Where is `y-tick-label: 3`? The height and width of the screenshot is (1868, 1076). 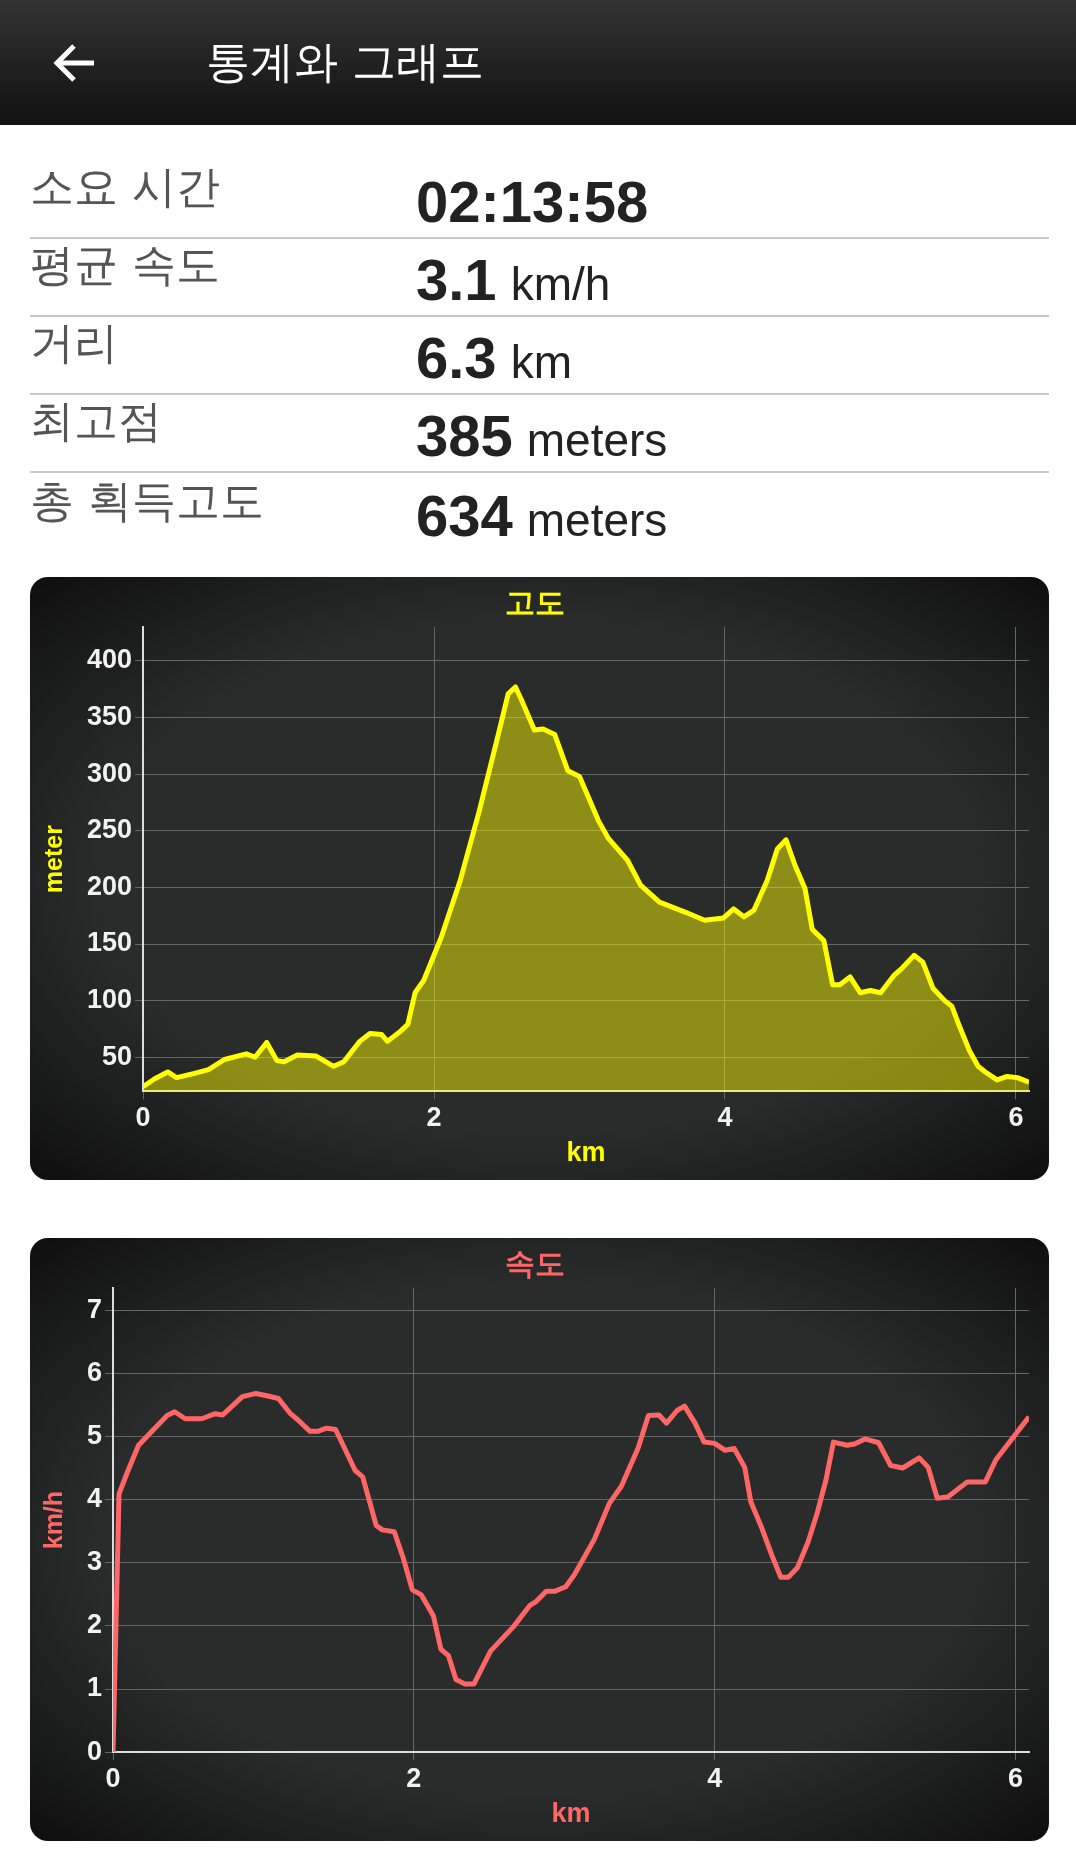 y-tick-label: 3 is located at coordinates (94, 1561).